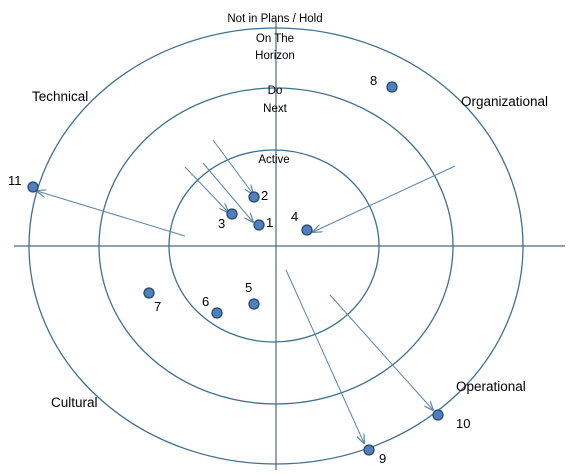 The height and width of the screenshot is (475, 569). I want to click on item-number-7: 7, so click(157, 306).